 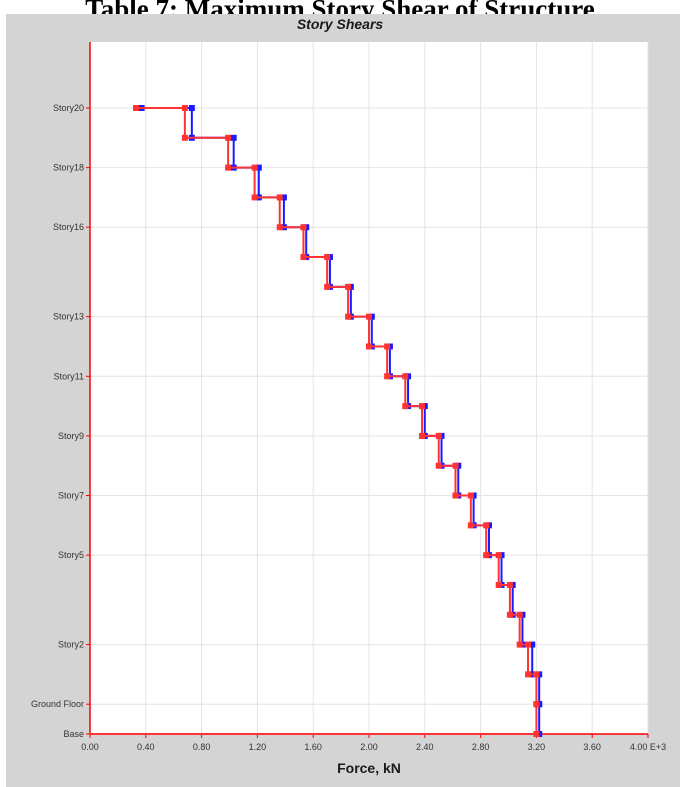 I want to click on x-tick-label: 0.40, so click(x=146, y=747).